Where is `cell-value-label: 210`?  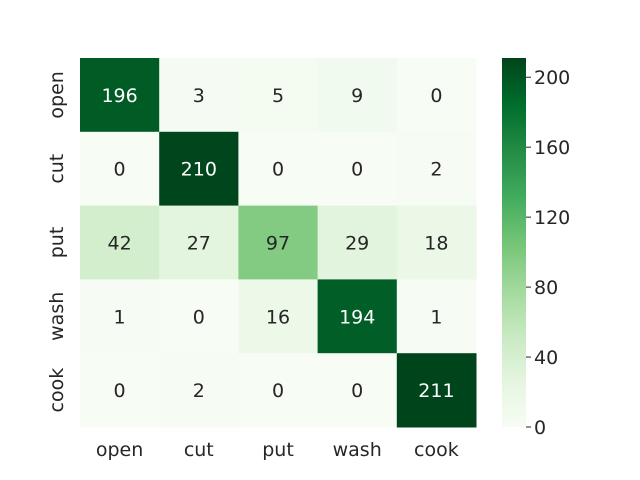 cell-value-label: 210 is located at coordinates (199, 170).